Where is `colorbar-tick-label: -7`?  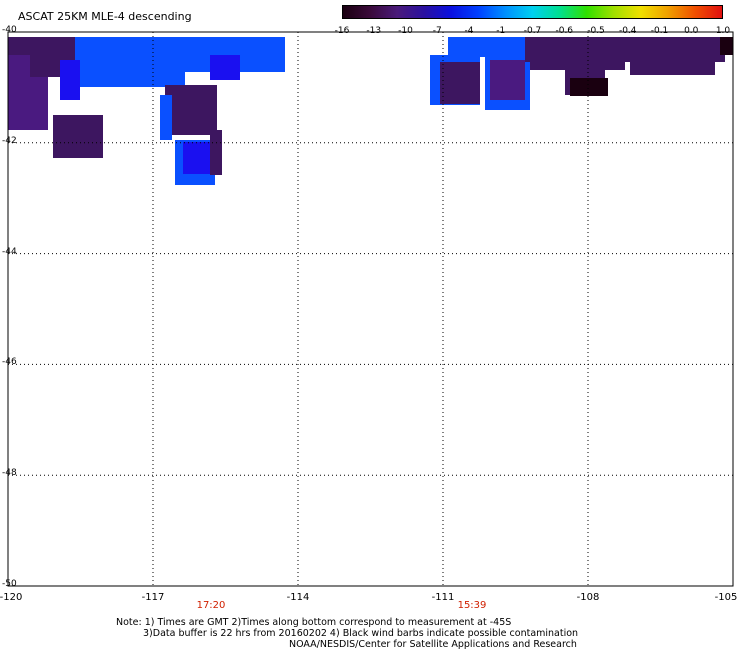
colorbar-tick-label: -7 is located at coordinates (437, 31).